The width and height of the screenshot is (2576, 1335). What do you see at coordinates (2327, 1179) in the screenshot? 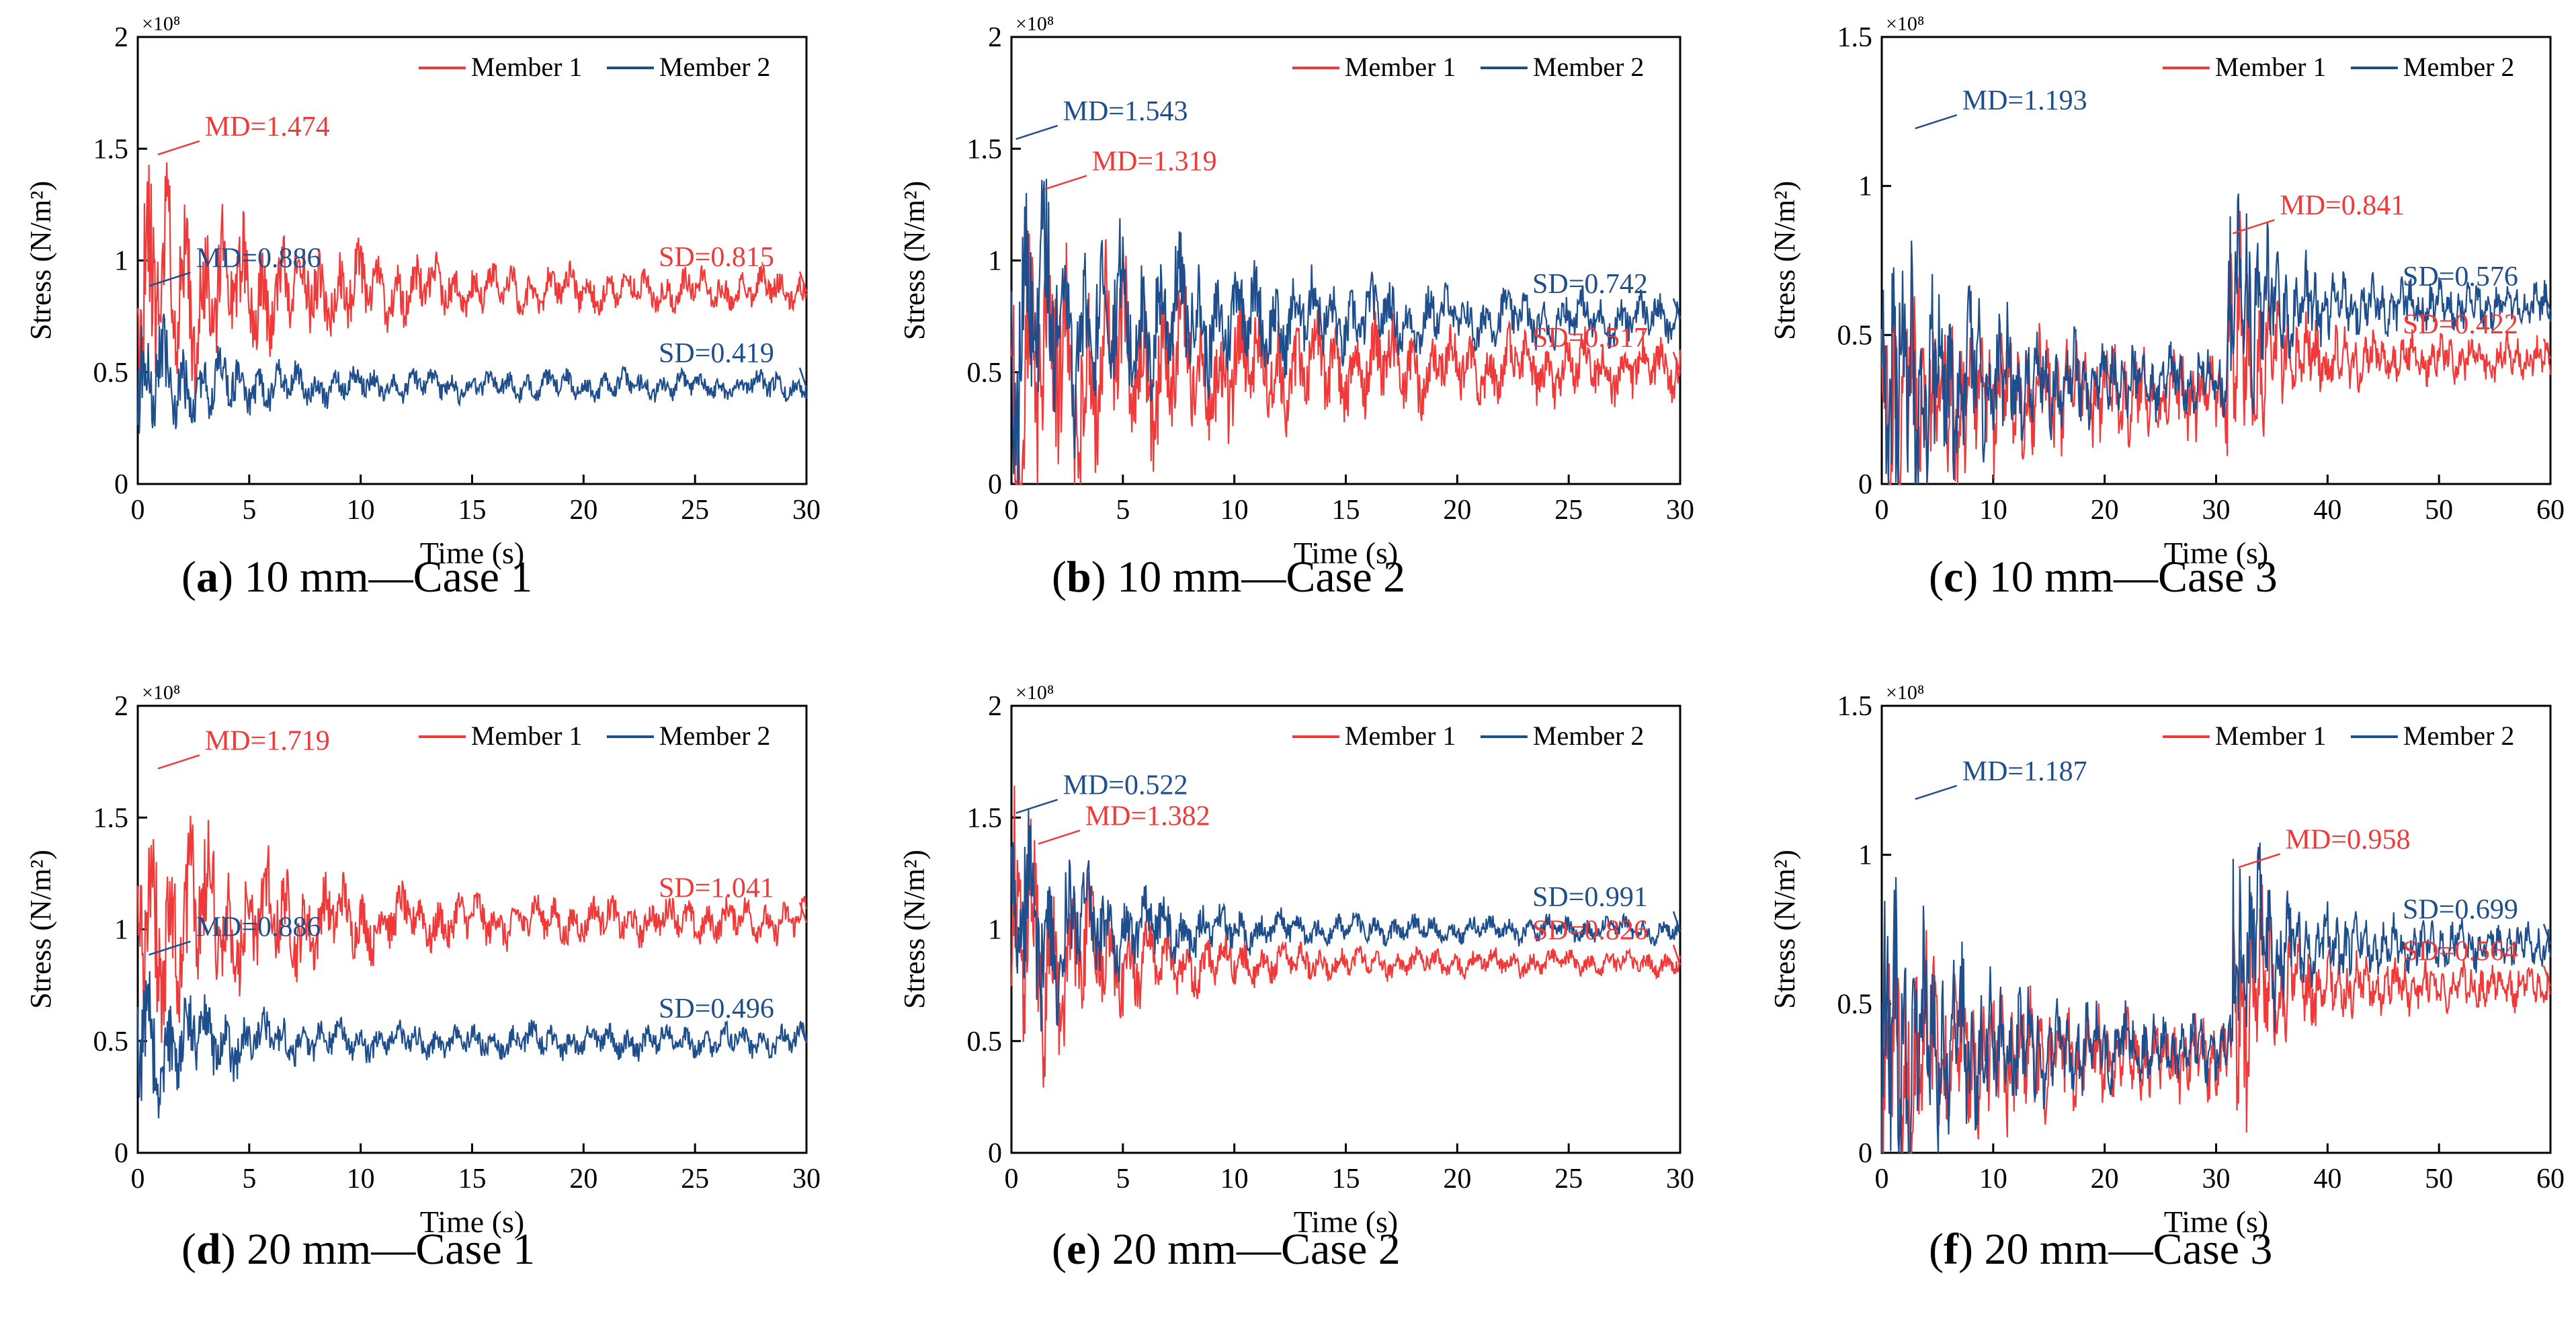
I see `x-tick-label: 40` at bounding box center [2327, 1179].